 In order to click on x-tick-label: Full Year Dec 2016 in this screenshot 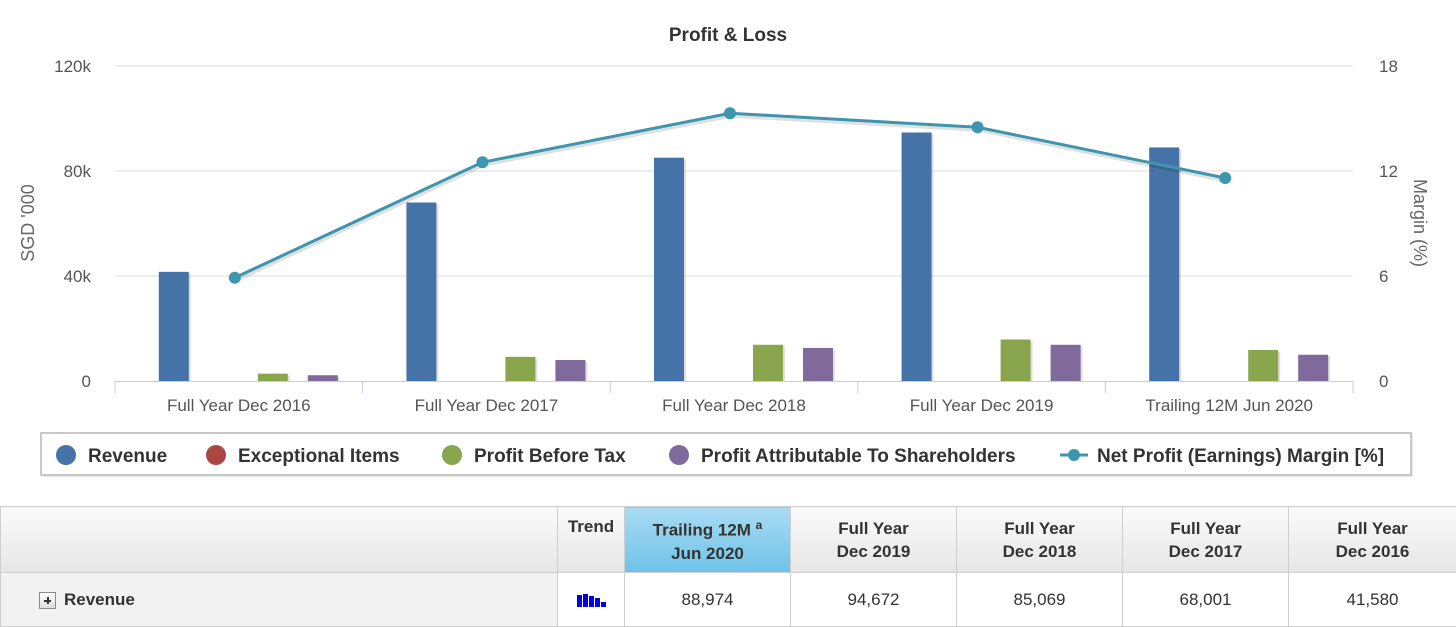, I will do `click(239, 405)`.